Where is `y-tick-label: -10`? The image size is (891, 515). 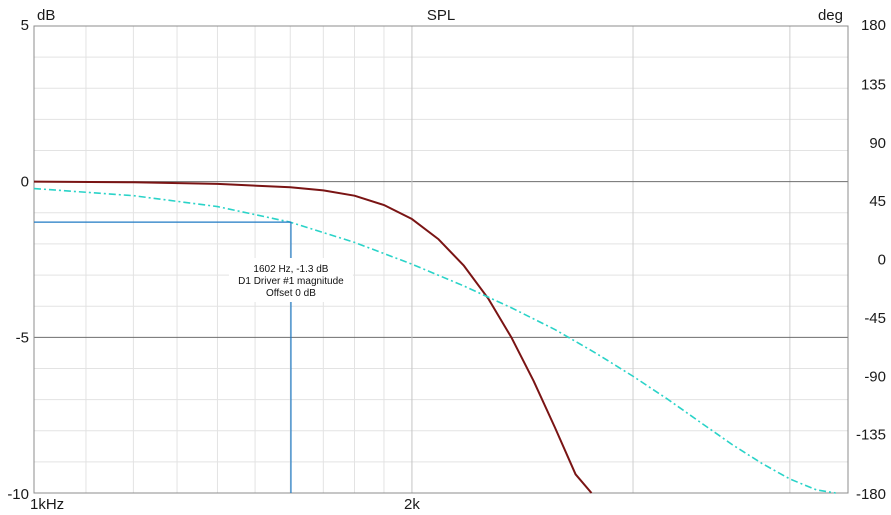
y-tick-label: -10 is located at coordinates (18, 494).